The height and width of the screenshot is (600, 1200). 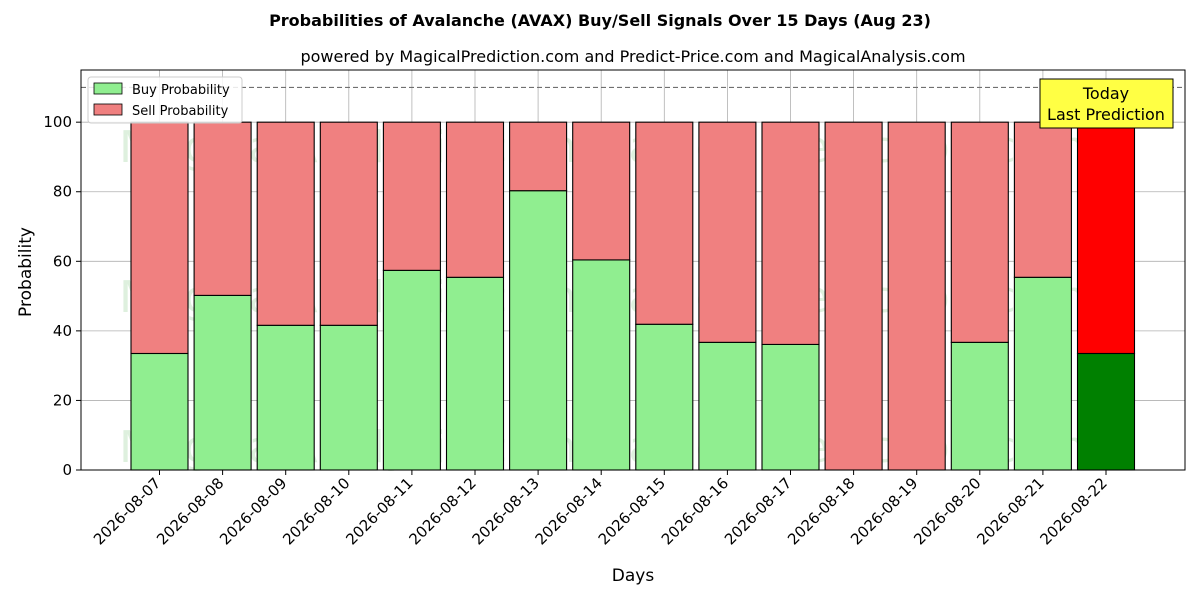 What do you see at coordinates (127, 511) in the screenshot?
I see `x-tick-label: 2026-08-07` at bounding box center [127, 511].